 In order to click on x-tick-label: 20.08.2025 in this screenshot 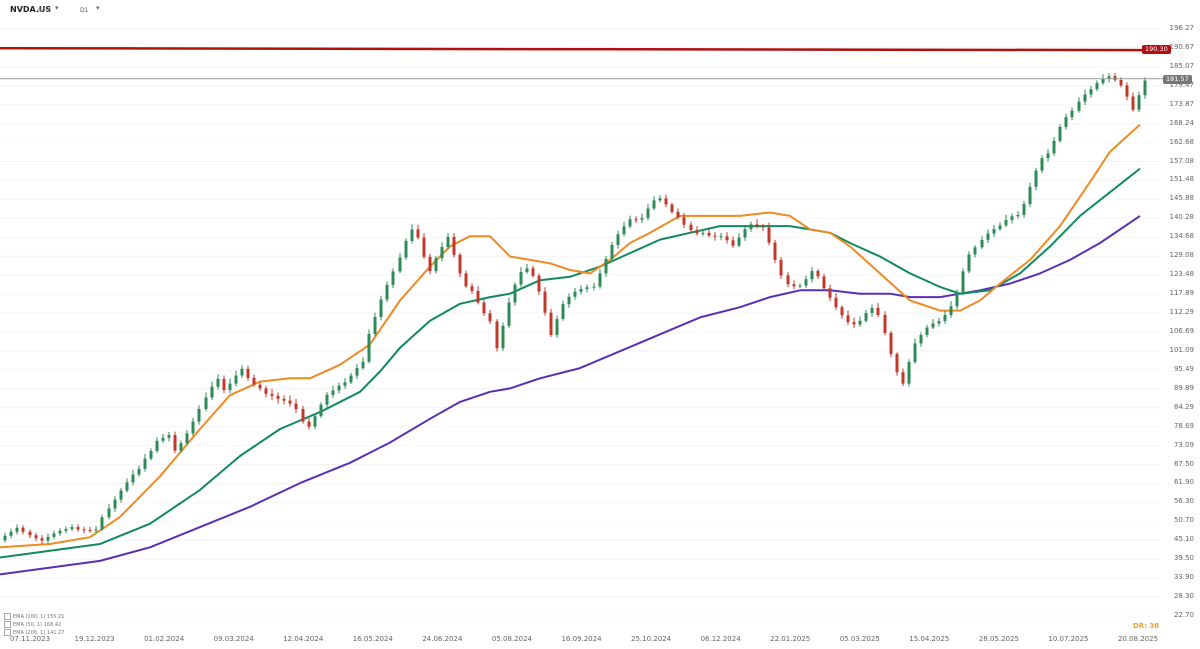, I will do `click(1138, 639)`.